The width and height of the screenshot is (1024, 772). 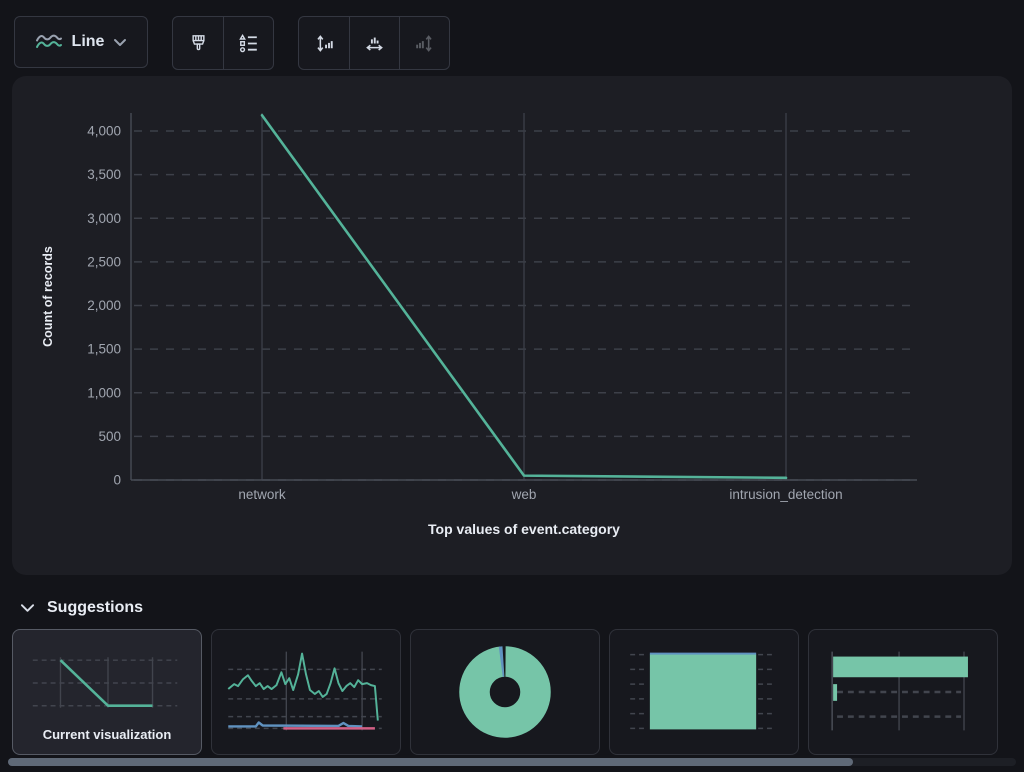 I want to click on visual-options-icon, so click(x=248, y=43).